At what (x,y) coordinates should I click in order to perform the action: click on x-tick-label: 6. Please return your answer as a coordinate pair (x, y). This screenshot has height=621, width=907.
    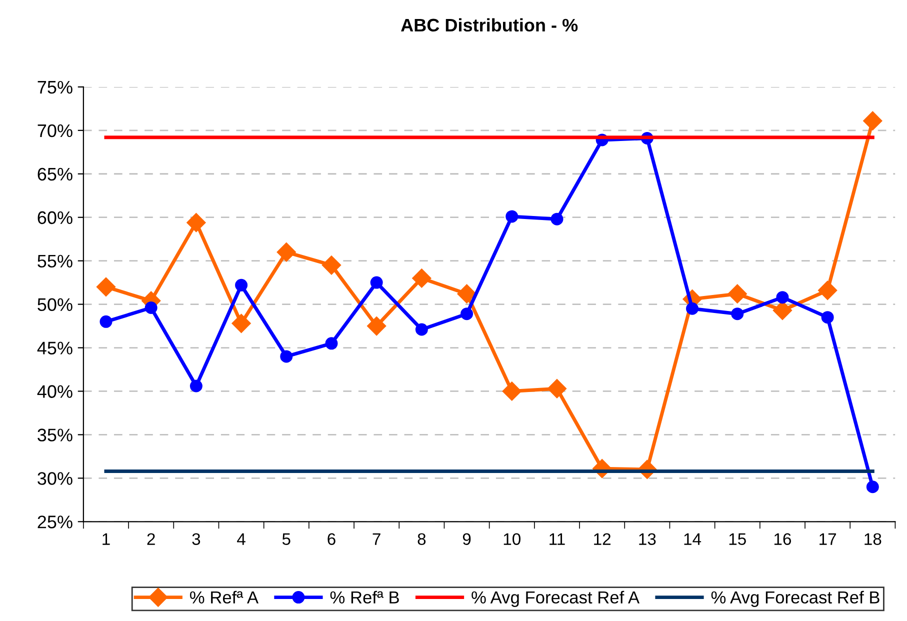
    Looking at the image, I should click on (332, 539).